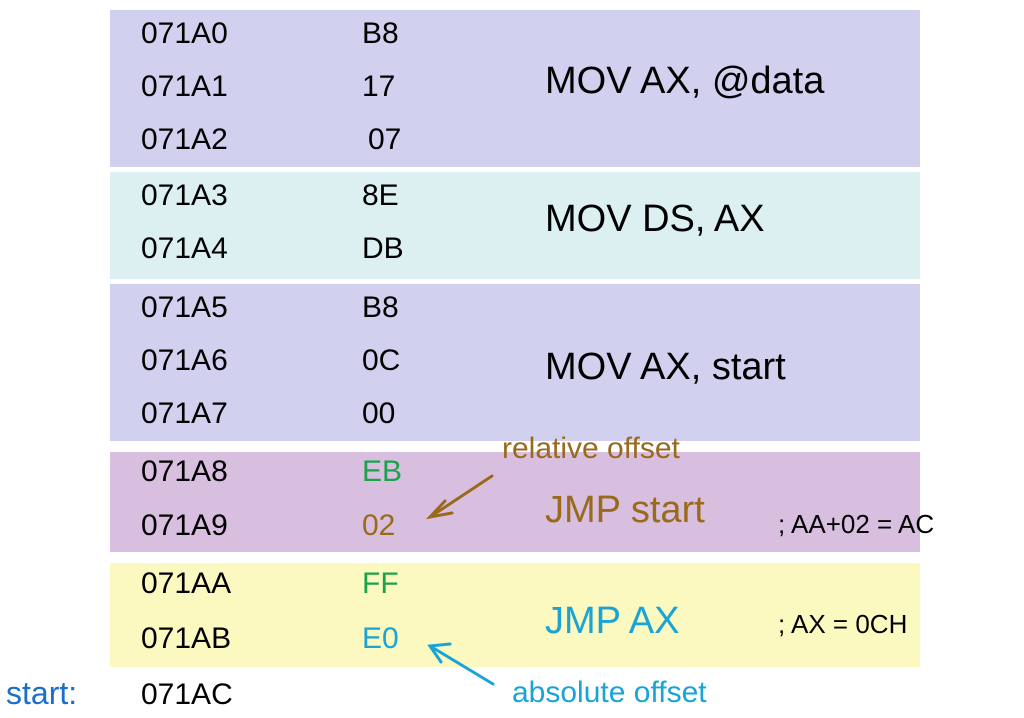 This screenshot has height=718, width=1024. Describe the element at coordinates (379, 86) in the screenshot. I see `byte-value: 17` at that location.